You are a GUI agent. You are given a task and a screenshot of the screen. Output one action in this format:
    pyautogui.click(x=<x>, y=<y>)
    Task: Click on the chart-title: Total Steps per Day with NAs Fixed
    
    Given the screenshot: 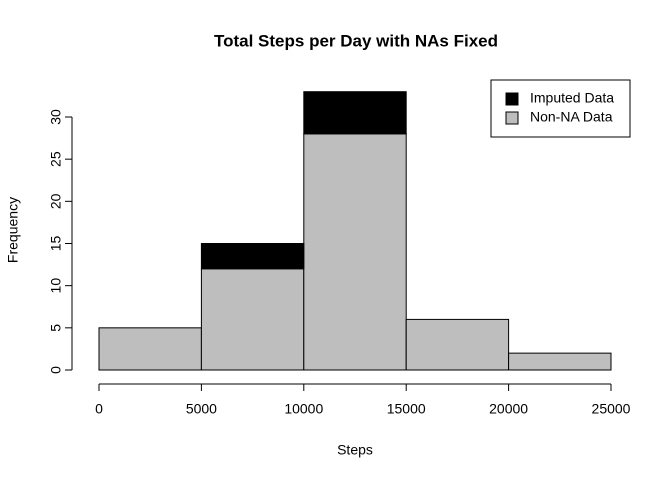 What is the action you would take?
    pyautogui.click(x=356, y=40)
    